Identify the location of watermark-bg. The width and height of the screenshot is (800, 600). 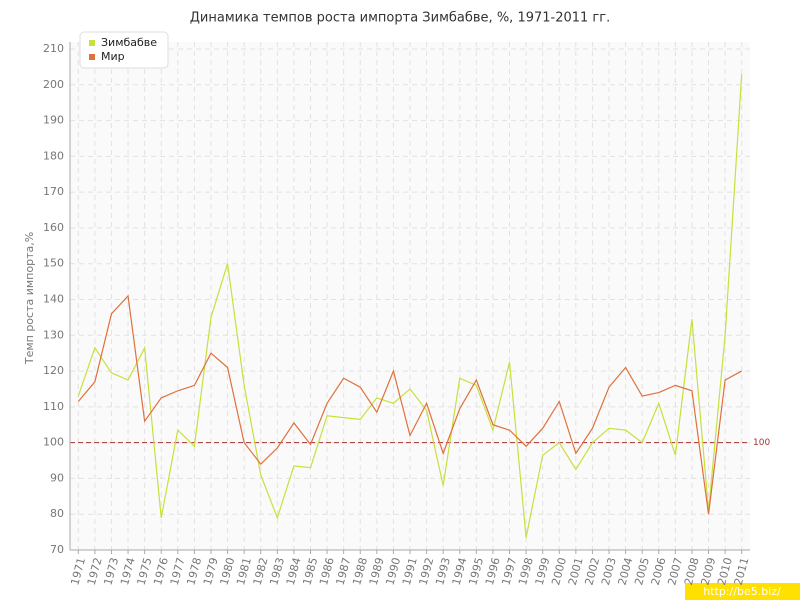
(742, 591).